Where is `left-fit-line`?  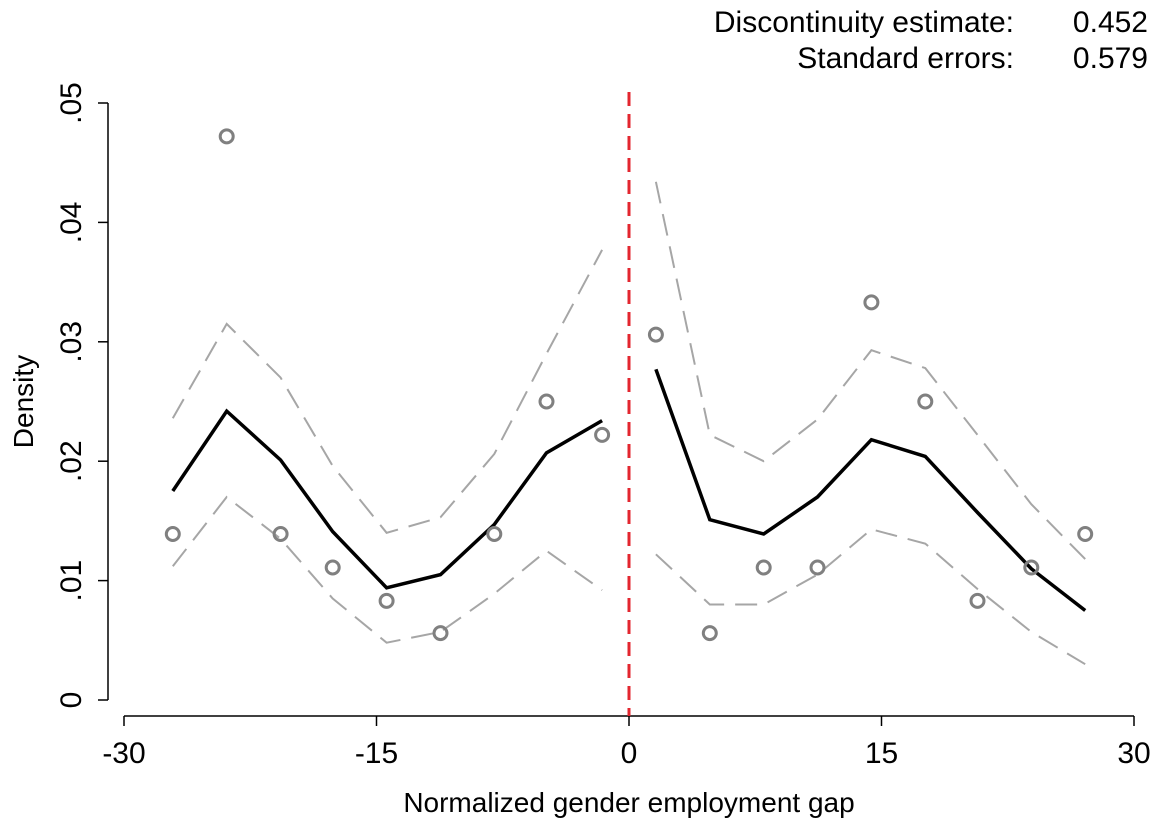
left-fit-line is located at coordinates (387, 499).